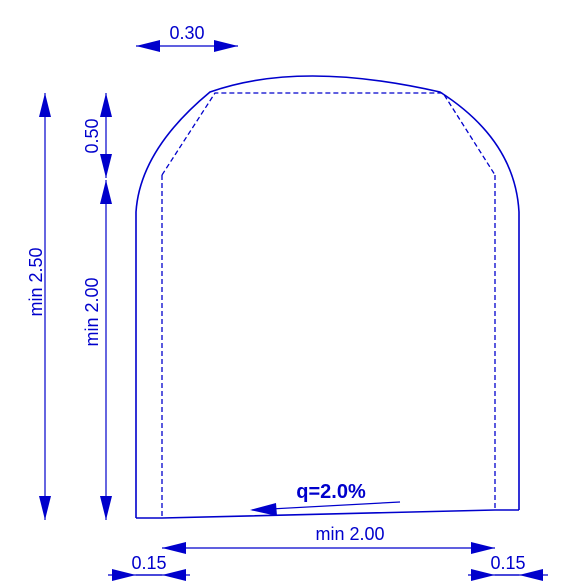 Image resolution: width=562 pixels, height=585 pixels. I want to click on dimension-crown-height: 0.50, so click(97, 135).